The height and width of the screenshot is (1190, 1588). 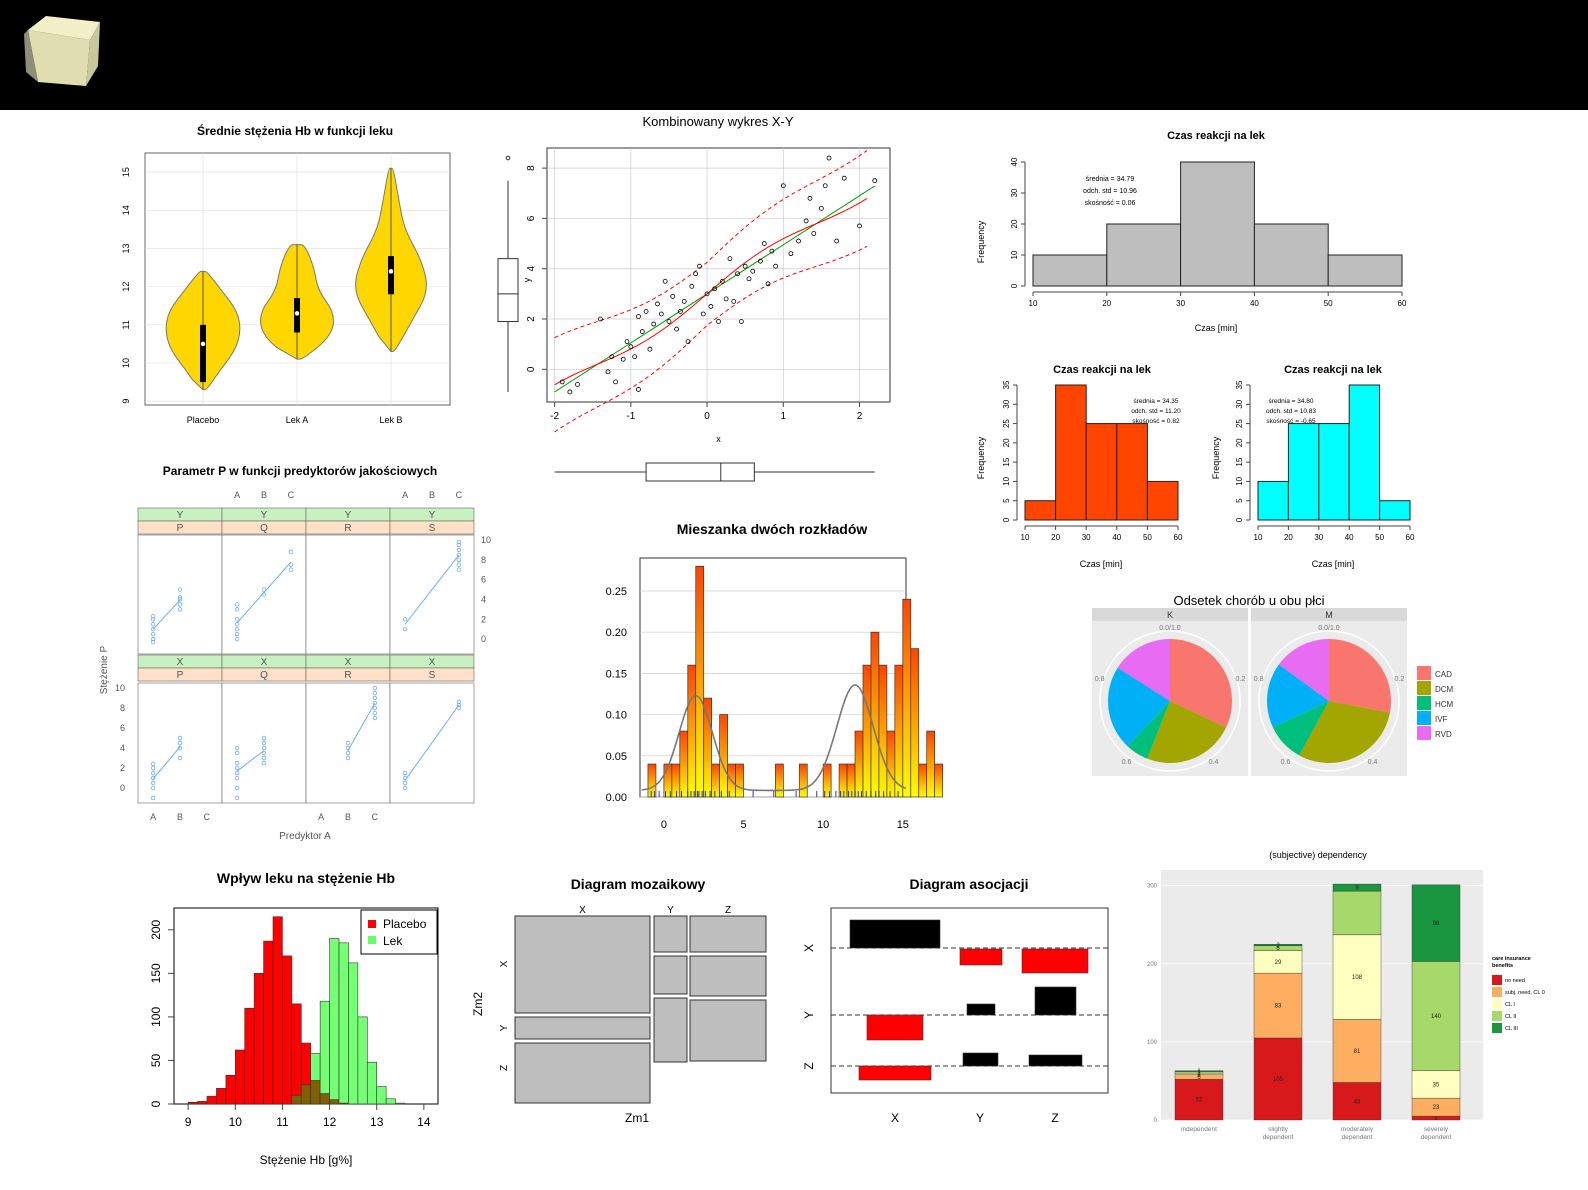 What do you see at coordinates (264, 528) in the screenshot?
I see `lattice-strip-inner-label: Q` at bounding box center [264, 528].